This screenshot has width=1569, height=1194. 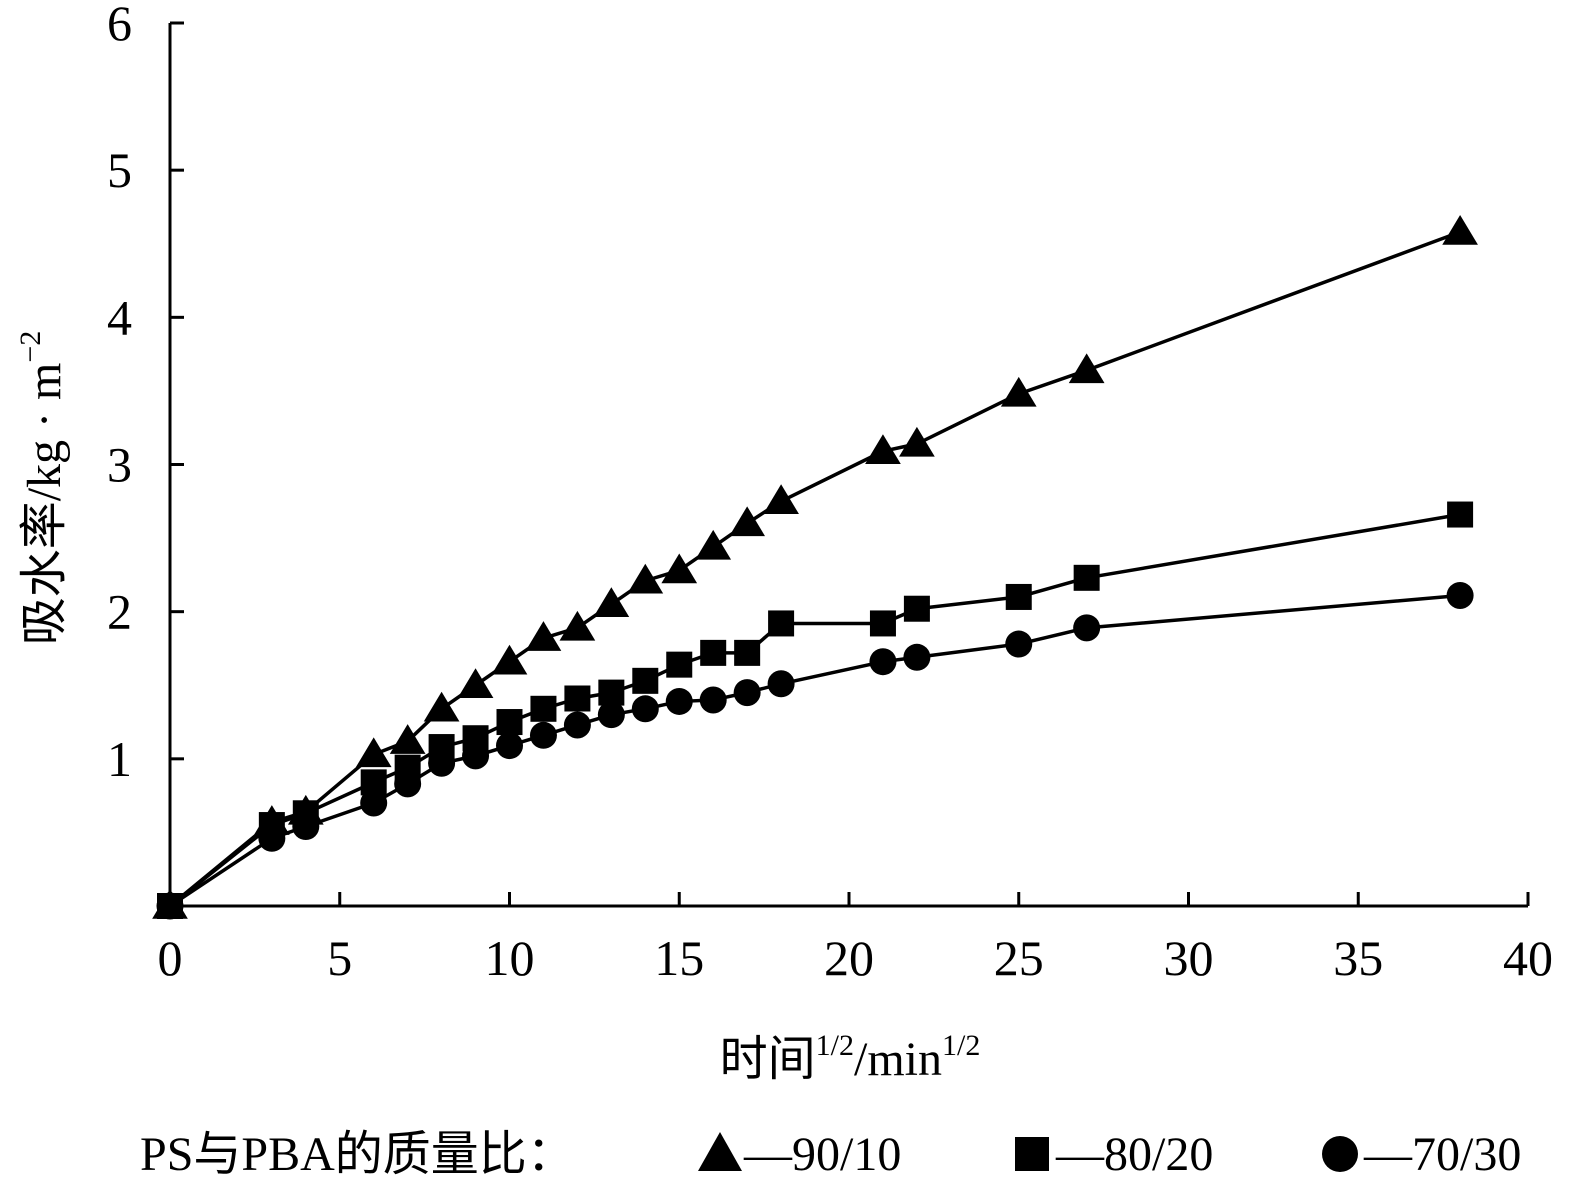 What do you see at coordinates (119, 759) in the screenshot?
I see `y-tick-label: 1` at bounding box center [119, 759].